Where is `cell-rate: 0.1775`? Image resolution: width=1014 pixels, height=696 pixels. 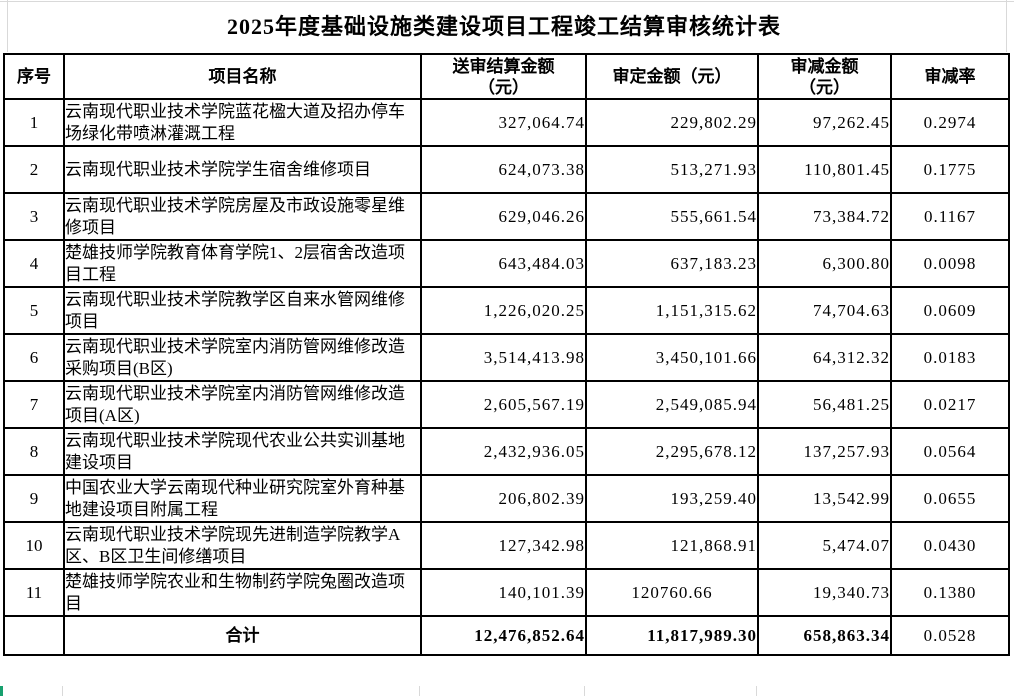 cell-rate: 0.1775 is located at coordinates (950, 169).